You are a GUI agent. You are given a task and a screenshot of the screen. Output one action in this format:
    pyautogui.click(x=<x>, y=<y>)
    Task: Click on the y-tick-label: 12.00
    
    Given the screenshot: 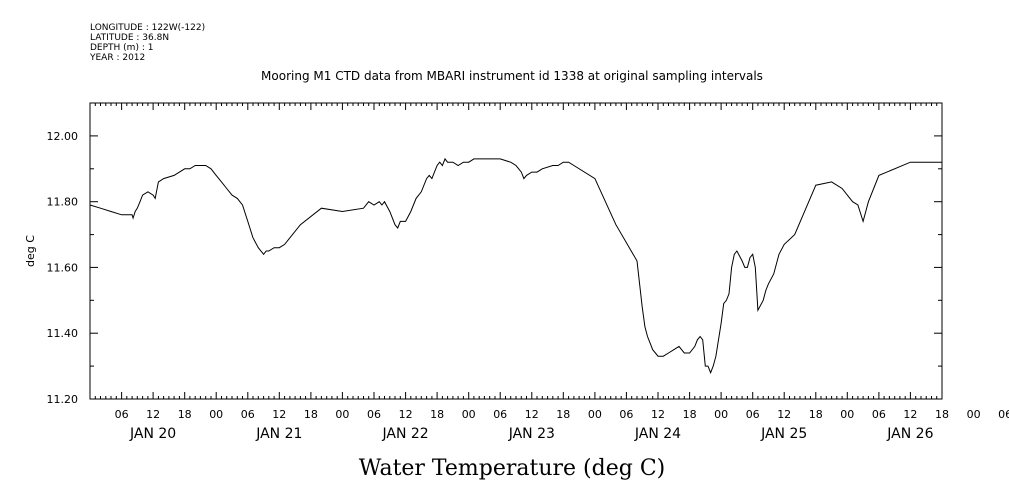 What is the action you would take?
    pyautogui.click(x=63, y=136)
    